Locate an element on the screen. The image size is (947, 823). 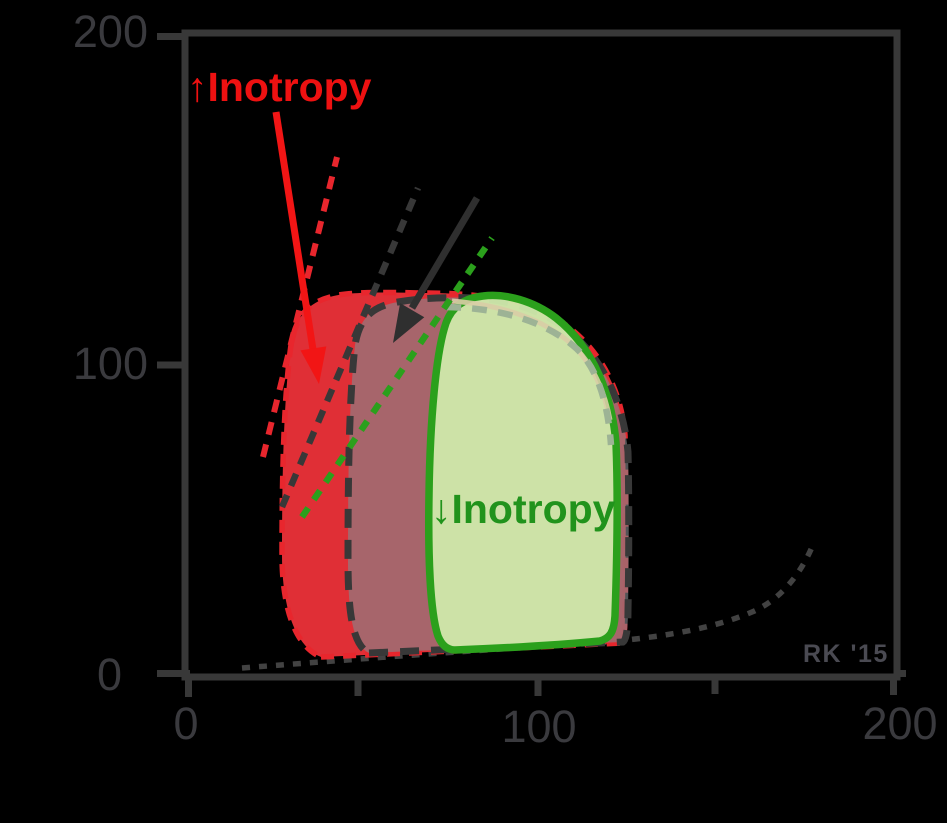
y-tick-label-200: 200 is located at coordinates (110, 31).